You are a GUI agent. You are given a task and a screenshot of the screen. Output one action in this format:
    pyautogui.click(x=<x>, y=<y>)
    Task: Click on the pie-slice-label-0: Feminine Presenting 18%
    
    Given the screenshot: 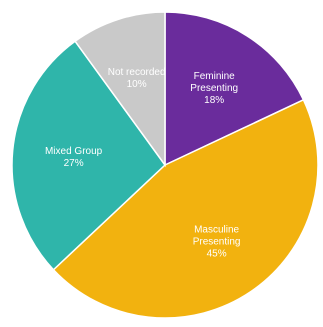 What is the action you would take?
    pyautogui.click(x=214, y=88)
    